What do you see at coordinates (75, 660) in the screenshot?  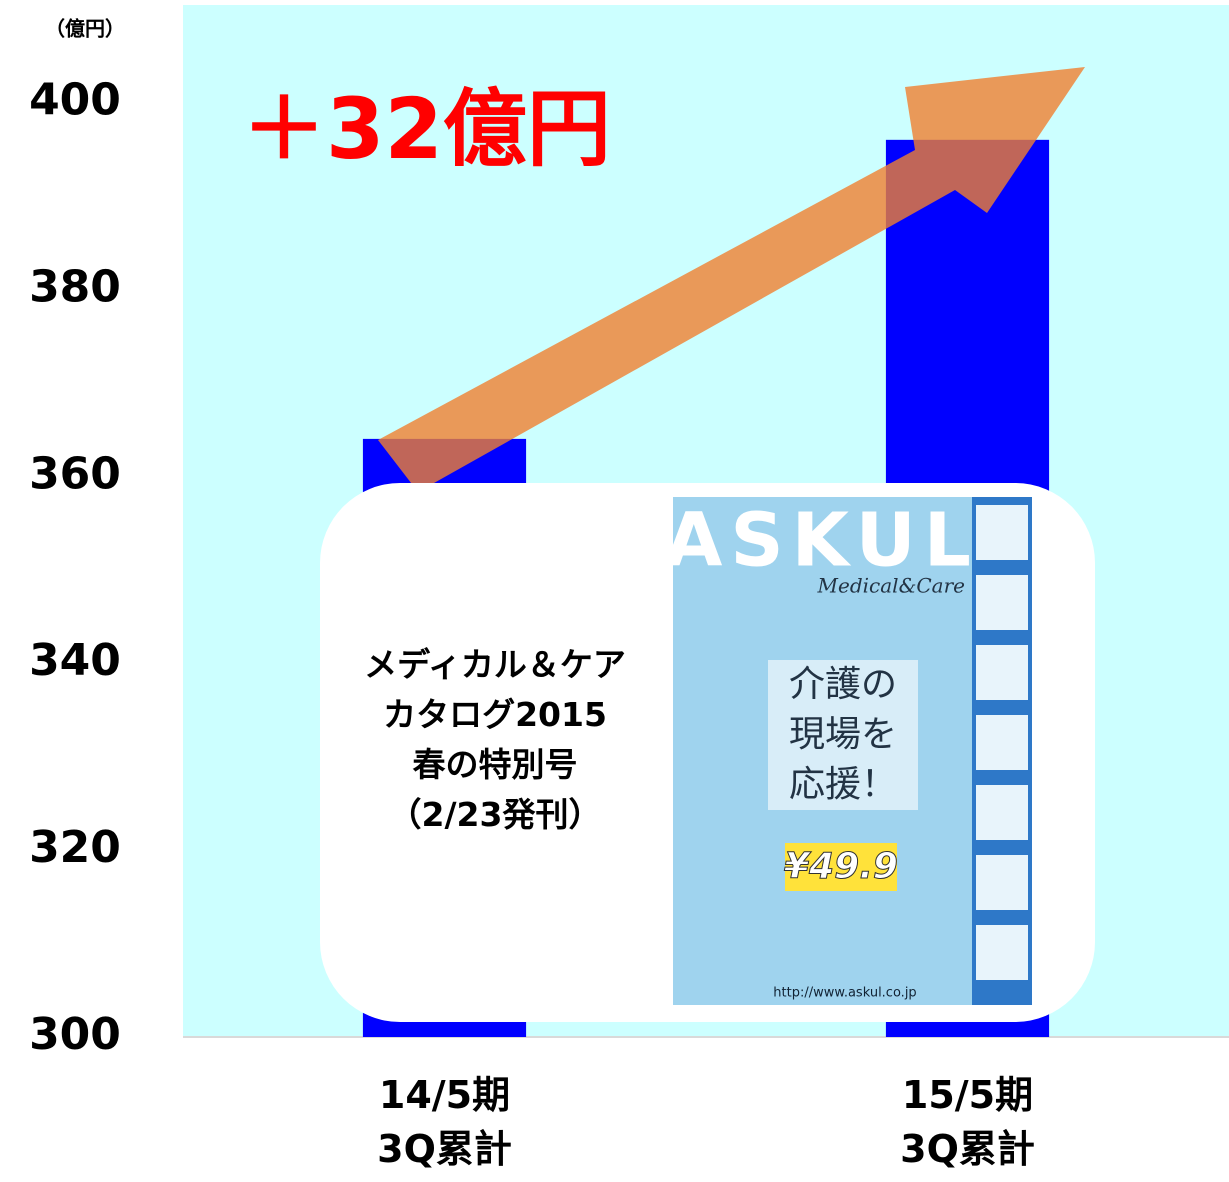 I see `y-tick-label: 340` at bounding box center [75, 660].